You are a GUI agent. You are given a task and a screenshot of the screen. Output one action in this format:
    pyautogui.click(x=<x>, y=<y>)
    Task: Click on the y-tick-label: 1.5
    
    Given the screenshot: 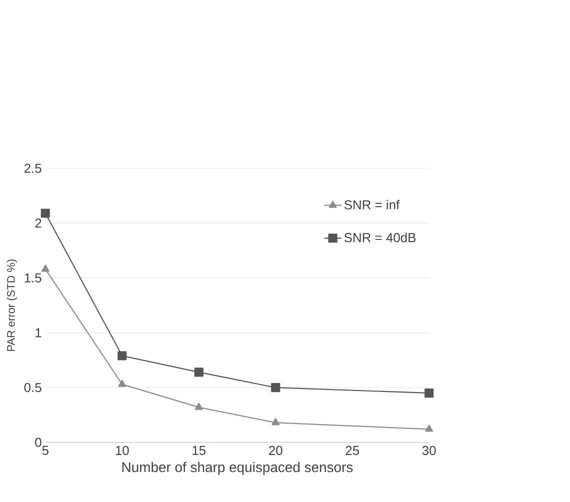 What is the action you would take?
    pyautogui.click(x=33, y=277)
    